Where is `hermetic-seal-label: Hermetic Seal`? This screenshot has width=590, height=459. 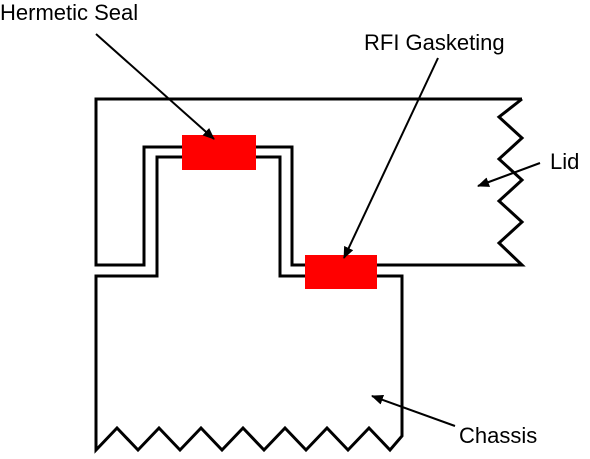 hermetic-seal-label: Hermetic Seal is located at coordinates (69, 12).